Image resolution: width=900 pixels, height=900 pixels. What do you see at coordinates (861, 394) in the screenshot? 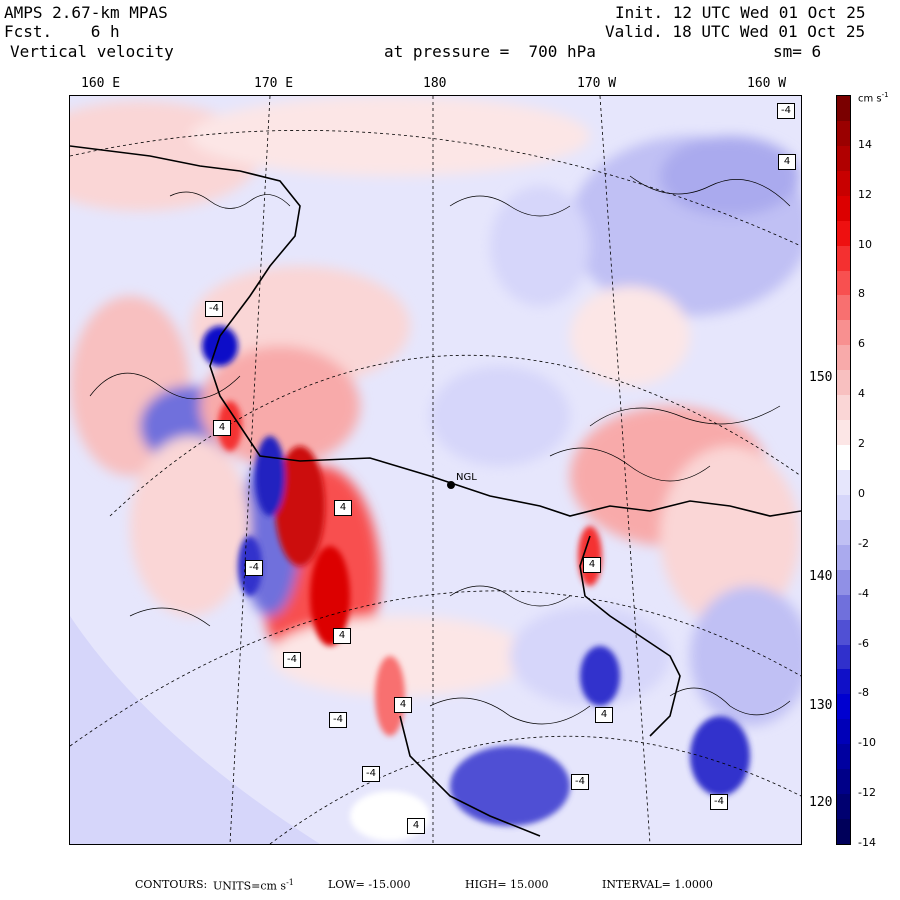
I see `colorbar-tick-label: 4` at bounding box center [861, 394].